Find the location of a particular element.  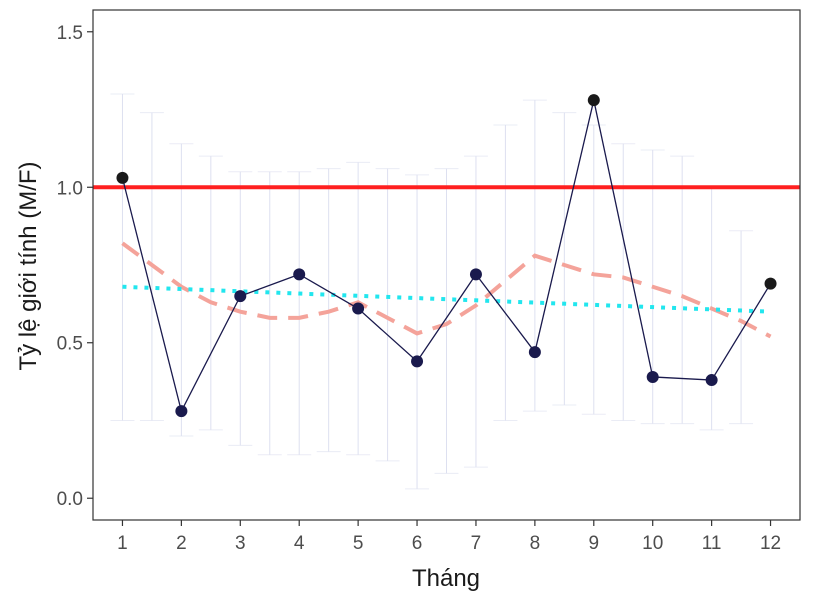

x-tick-label-10: 10 is located at coordinates (652, 543).